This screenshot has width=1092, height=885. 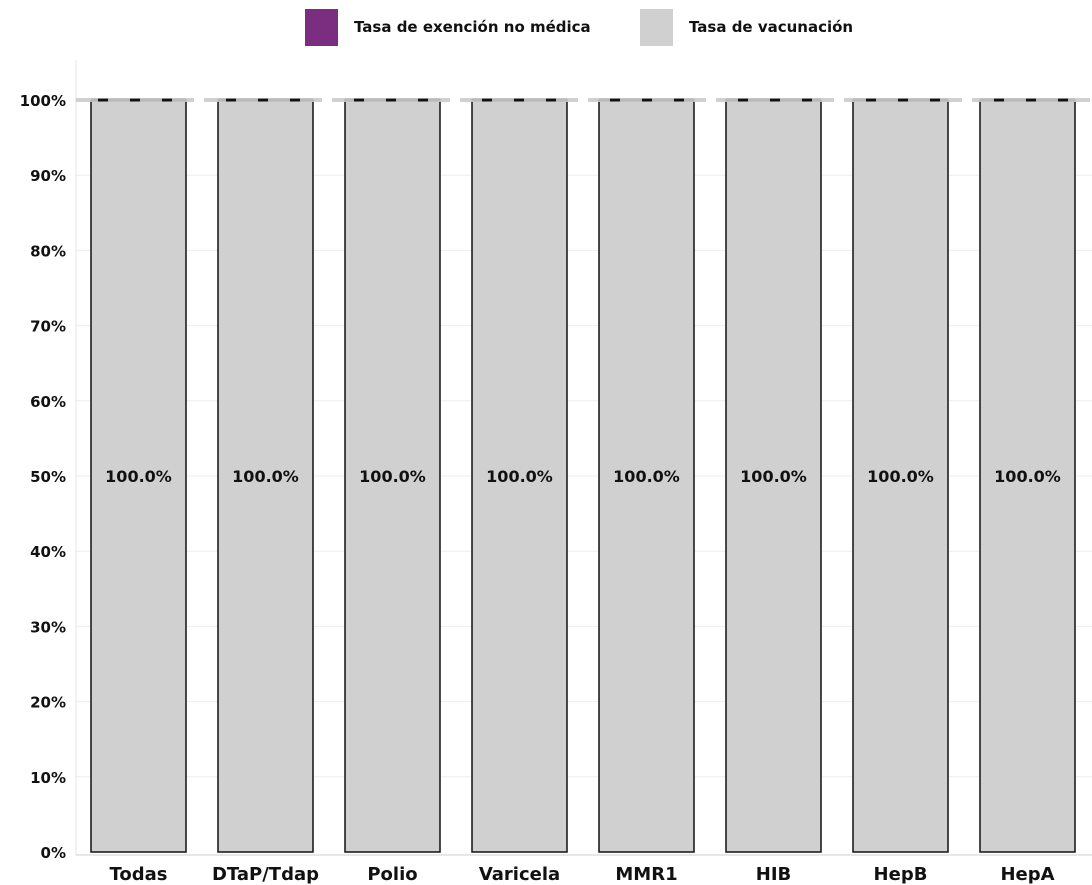 What do you see at coordinates (771, 27) in the screenshot?
I see `legend-label-vaccination: Tasa de vacunación` at bounding box center [771, 27].